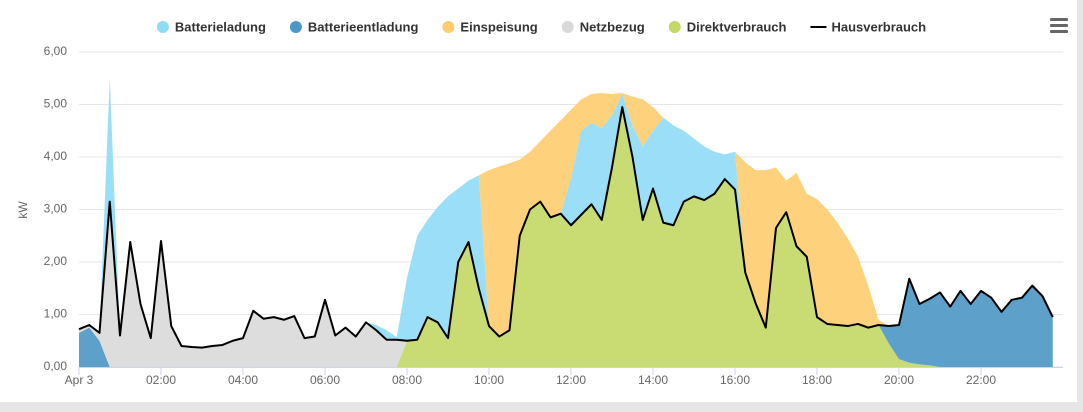  Describe the element at coordinates (325, 380) in the screenshot. I see `x-tick-label: 06:00` at that location.